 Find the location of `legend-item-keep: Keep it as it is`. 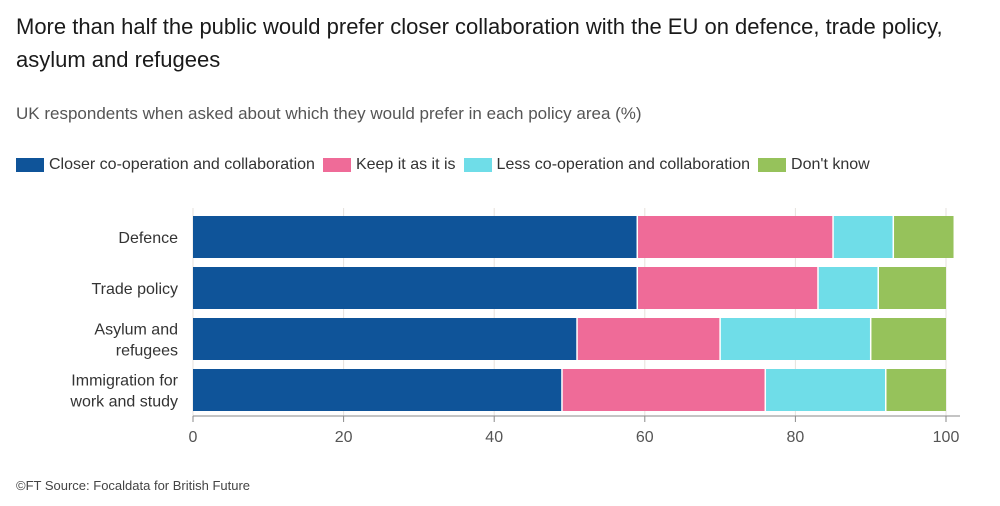

legend-item-keep: Keep it as it is is located at coordinates (389, 165).